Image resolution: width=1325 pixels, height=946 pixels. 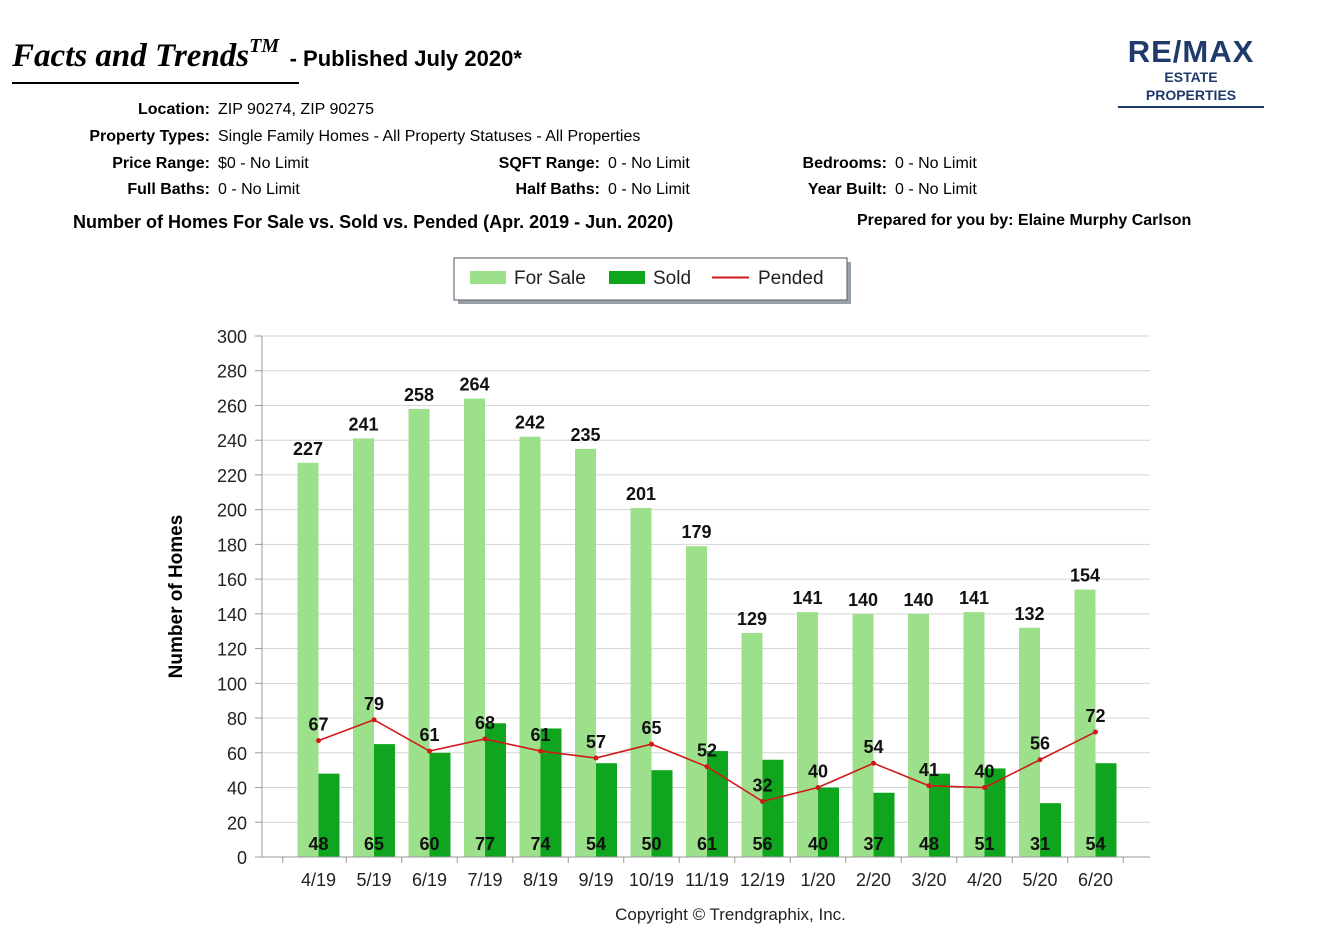 I want to click on criteria-label: Year Built:, so click(x=847, y=189).